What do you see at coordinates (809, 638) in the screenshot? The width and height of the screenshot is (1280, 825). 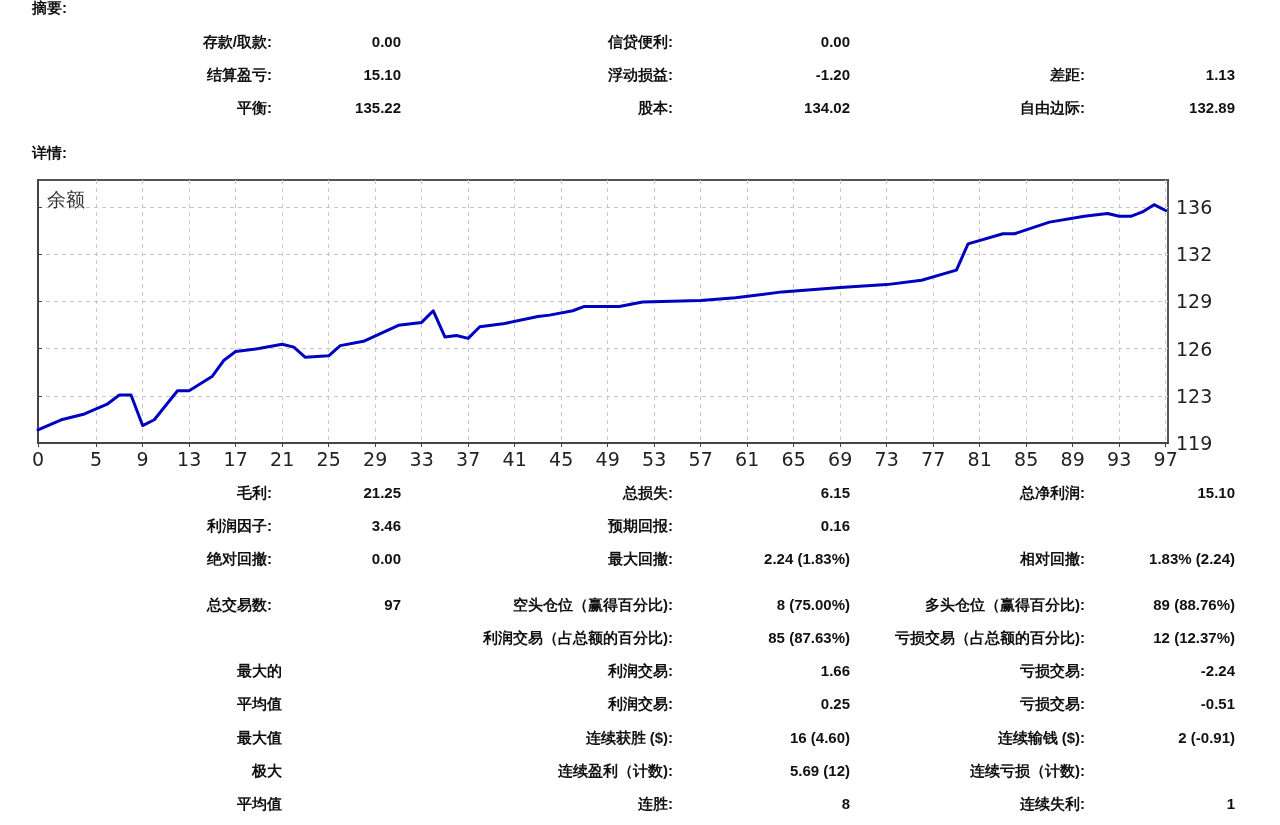 I see `text: 85 (87.63%)` at bounding box center [809, 638].